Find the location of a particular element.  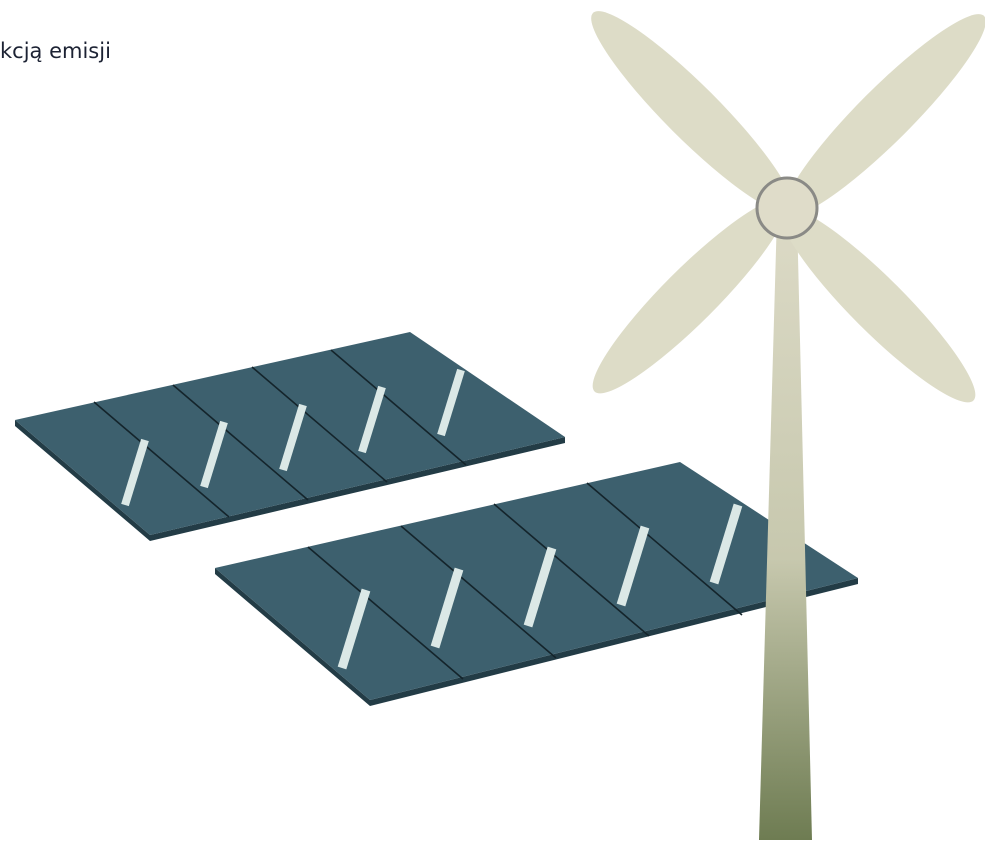

solar-panel is located at coordinates (290, 436).